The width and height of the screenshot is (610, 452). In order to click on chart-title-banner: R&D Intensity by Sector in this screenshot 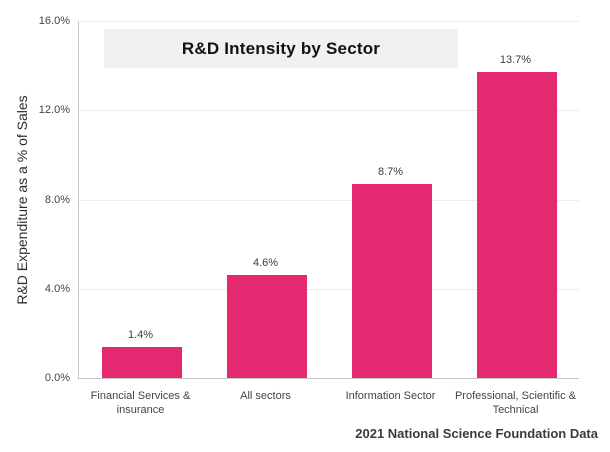, I will do `click(281, 48)`.